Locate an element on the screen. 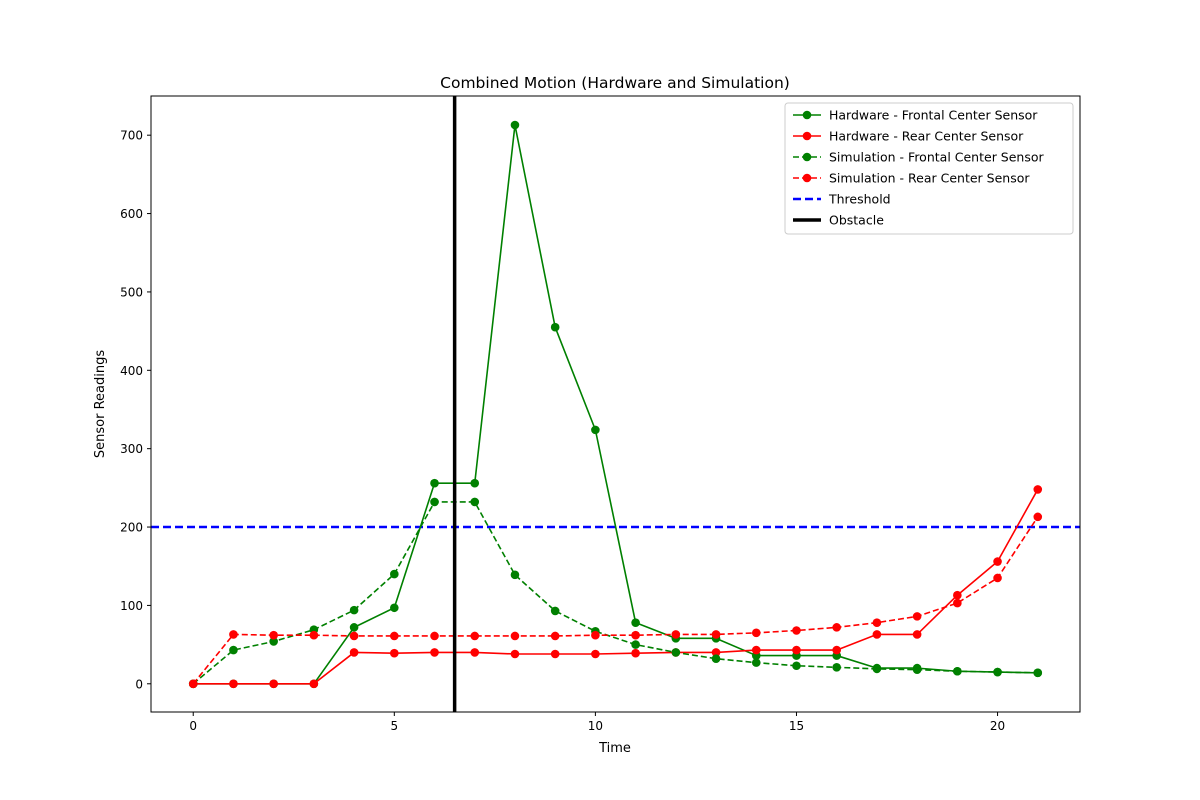 The height and width of the screenshot is (800, 1200). legend-entry: Hardware - Frontal Center Sensor is located at coordinates (915, 115).